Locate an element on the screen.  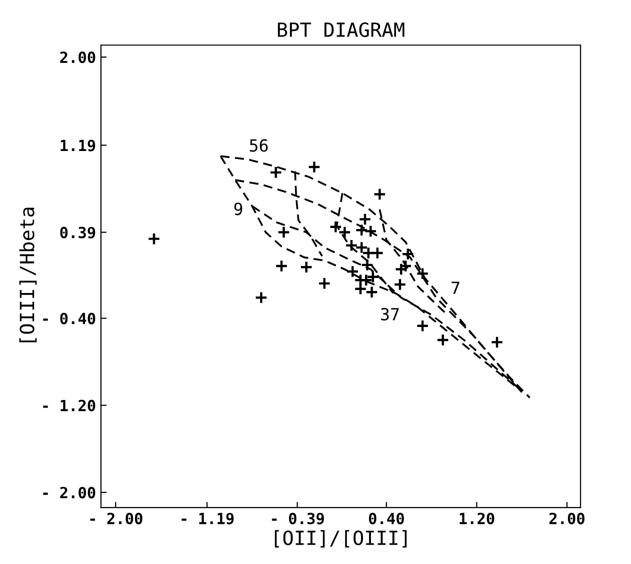
x-tick-label: - 2.00 is located at coordinates (116, 518).